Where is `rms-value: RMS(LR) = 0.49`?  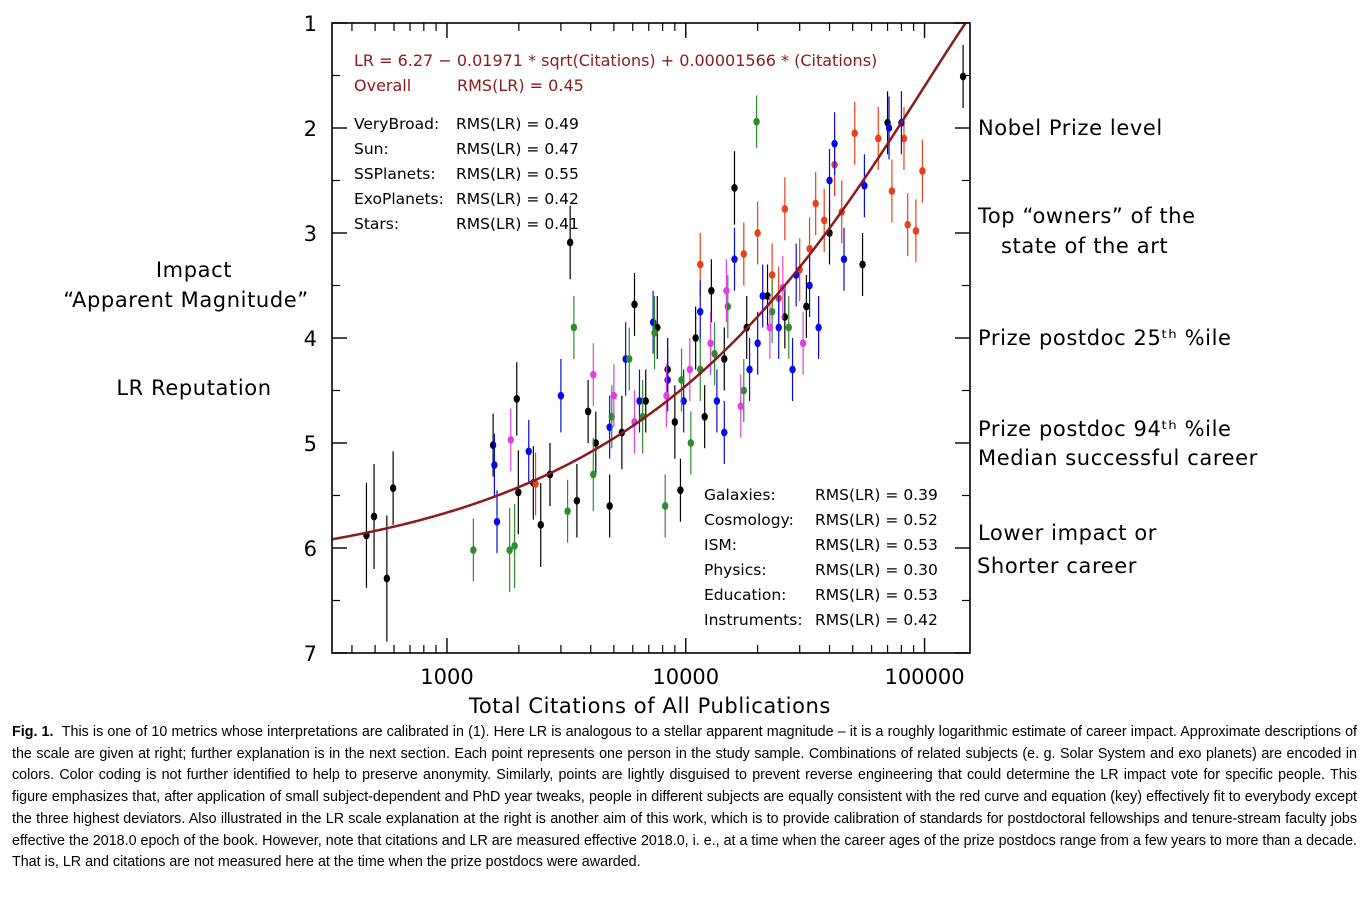
rms-value: RMS(LR) = 0.49 is located at coordinates (517, 124).